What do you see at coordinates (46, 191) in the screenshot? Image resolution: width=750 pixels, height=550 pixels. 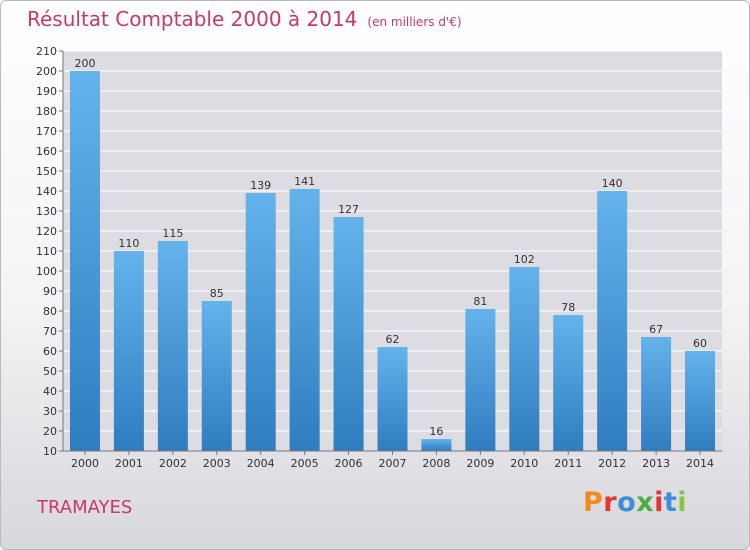 I see `y-tick-label: 140` at bounding box center [46, 191].